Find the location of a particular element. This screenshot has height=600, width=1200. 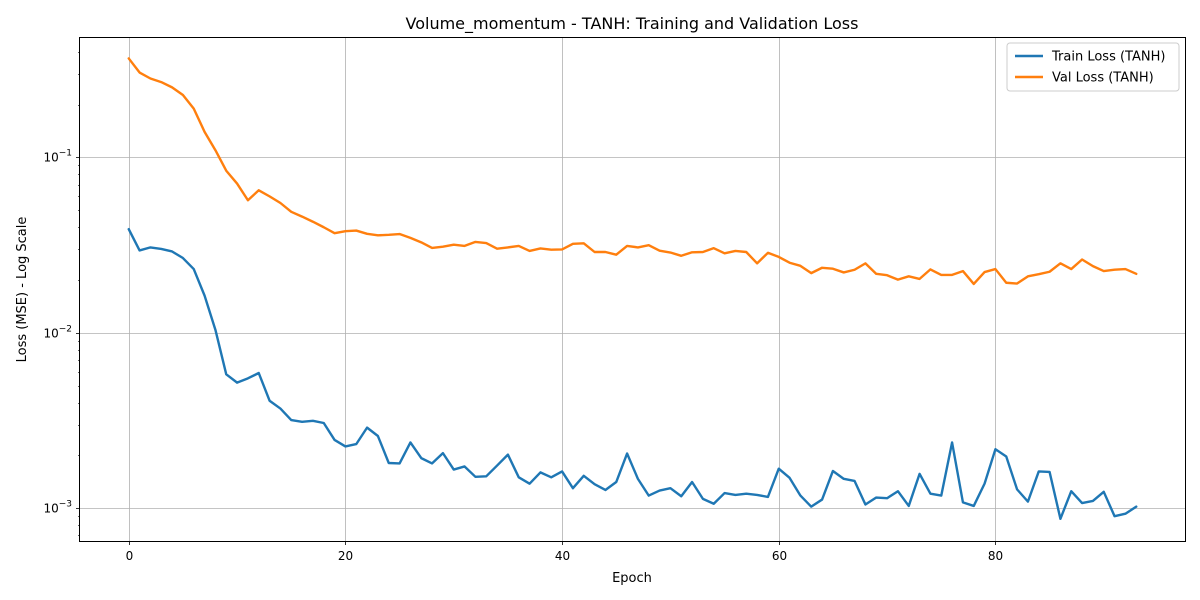

y-axis: 10⁻³ 10⁻² 10⁻¹ is located at coordinates (61, 294).